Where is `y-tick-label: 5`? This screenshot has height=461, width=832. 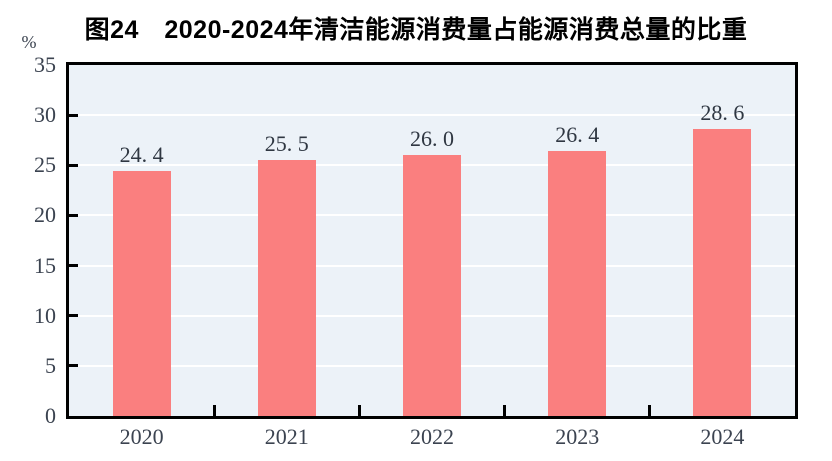 y-tick-label: 5 is located at coordinates (50, 365).